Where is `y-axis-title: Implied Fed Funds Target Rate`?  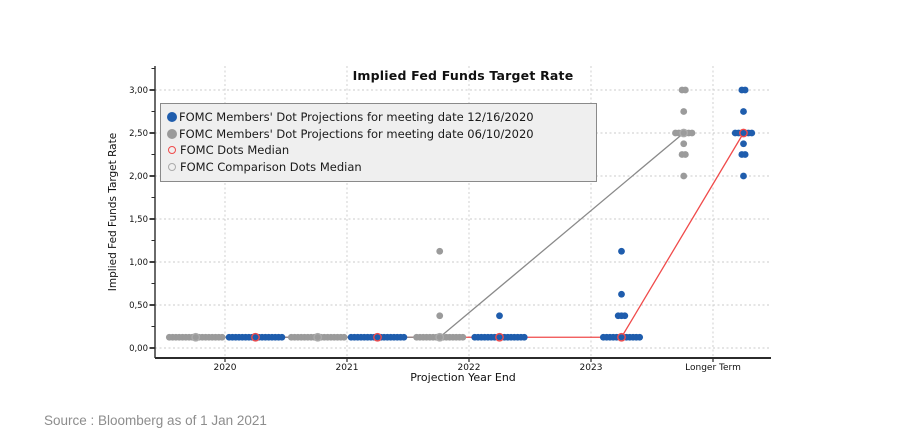 y-axis-title: Implied Fed Funds Target Rate is located at coordinates (113, 212).